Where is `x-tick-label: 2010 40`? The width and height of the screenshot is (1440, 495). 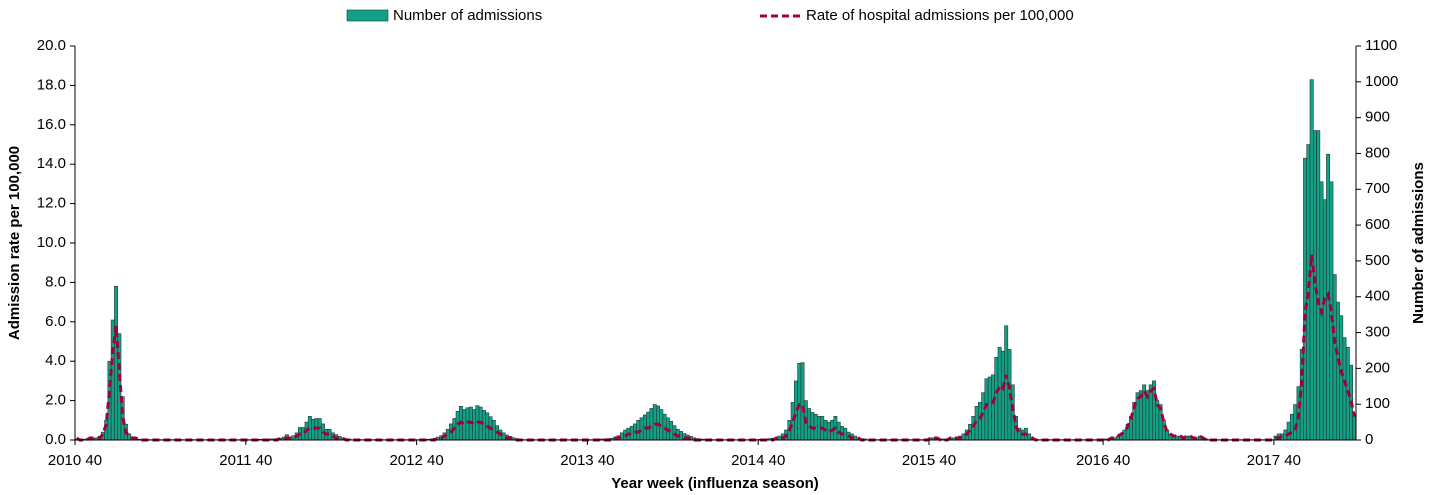
x-tick-label: 2010 40 is located at coordinates (75, 460).